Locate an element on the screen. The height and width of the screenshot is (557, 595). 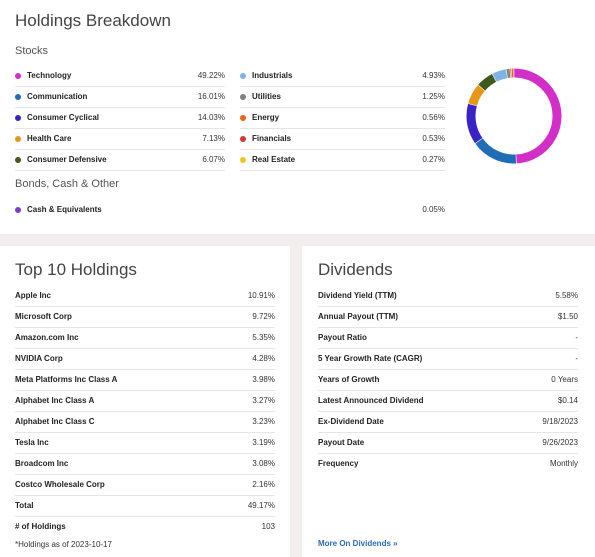
sector-value: 16.01% is located at coordinates (211, 96).